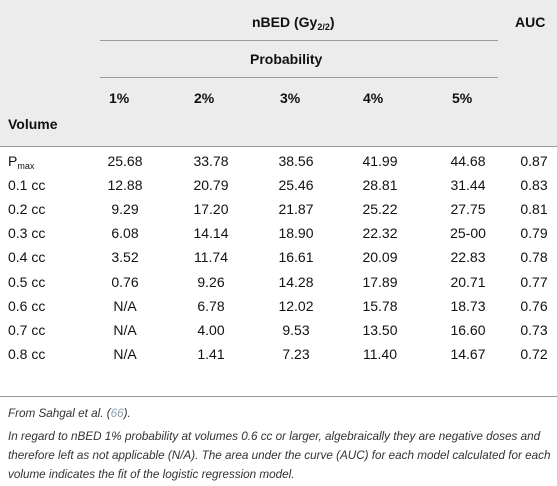 Image resolution: width=557 pixels, height=486 pixels. What do you see at coordinates (530, 22) in the screenshot?
I see `auc-header: AUC` at bounding box center [530, 22].